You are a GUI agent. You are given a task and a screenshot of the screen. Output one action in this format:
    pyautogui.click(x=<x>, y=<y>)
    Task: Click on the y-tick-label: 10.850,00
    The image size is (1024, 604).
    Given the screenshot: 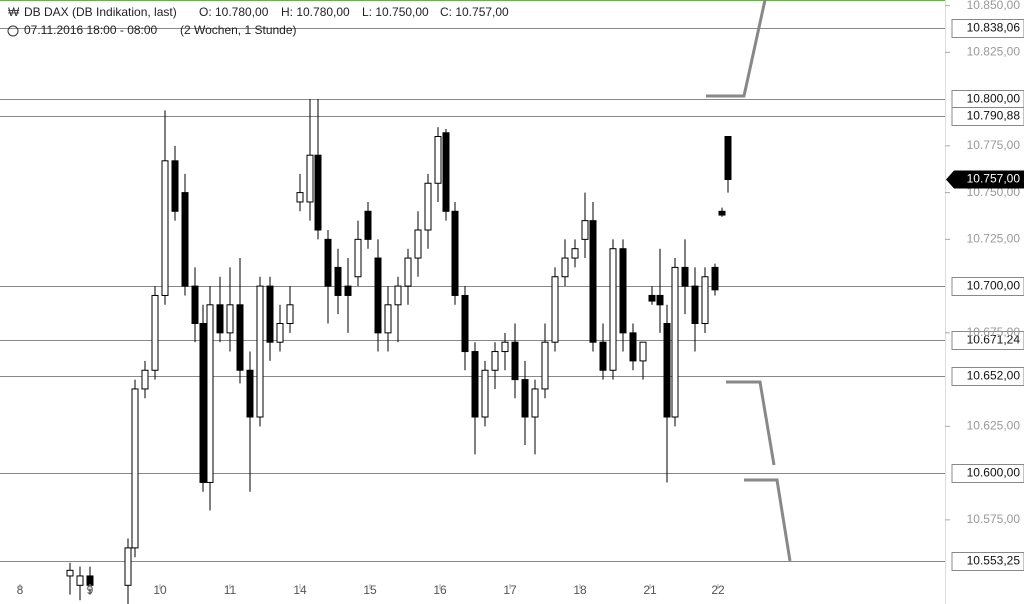 What is the action you would take?
    pyautogui.click(x=994, y=6)
    